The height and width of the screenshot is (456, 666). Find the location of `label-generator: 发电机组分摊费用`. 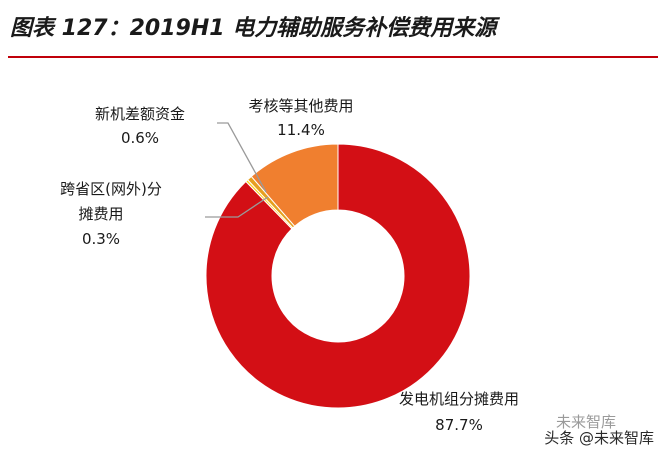

label-generator: 发电机组分摊费用 is located at coordinates (459, 399).